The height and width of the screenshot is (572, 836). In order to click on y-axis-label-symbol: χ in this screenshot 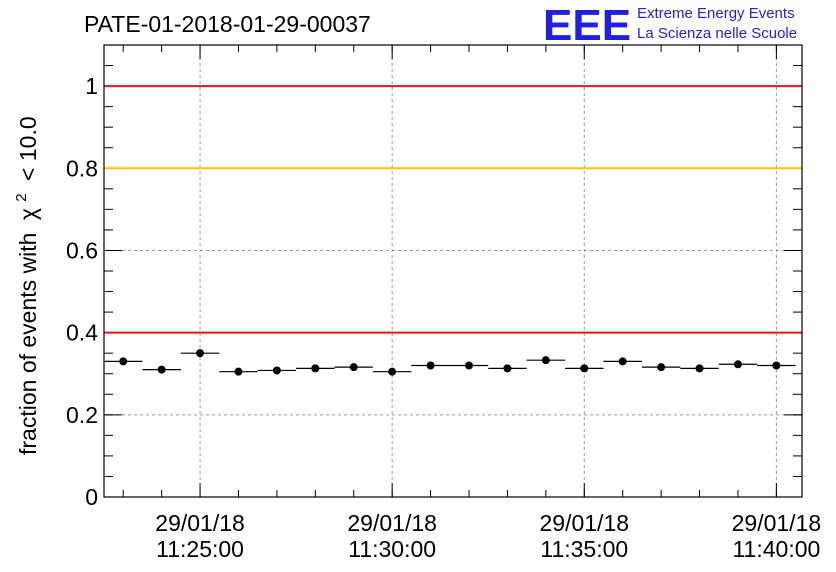, I will do `click(28, 214)`.